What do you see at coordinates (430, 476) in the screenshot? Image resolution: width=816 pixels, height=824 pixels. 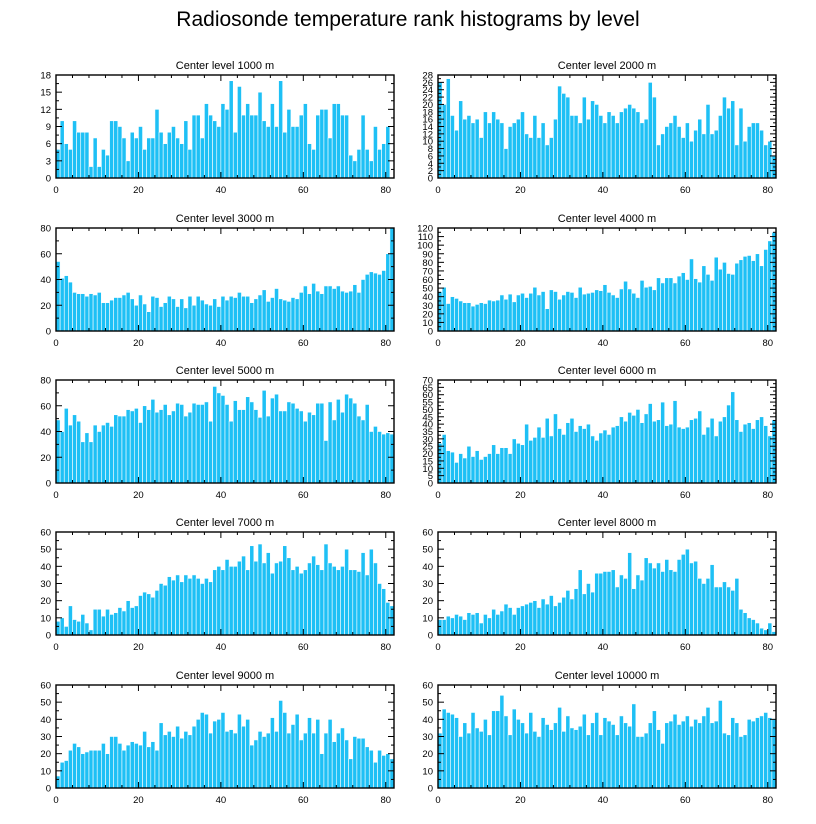 I see `y-tick-label: 5` at bounding box center [430, 476].